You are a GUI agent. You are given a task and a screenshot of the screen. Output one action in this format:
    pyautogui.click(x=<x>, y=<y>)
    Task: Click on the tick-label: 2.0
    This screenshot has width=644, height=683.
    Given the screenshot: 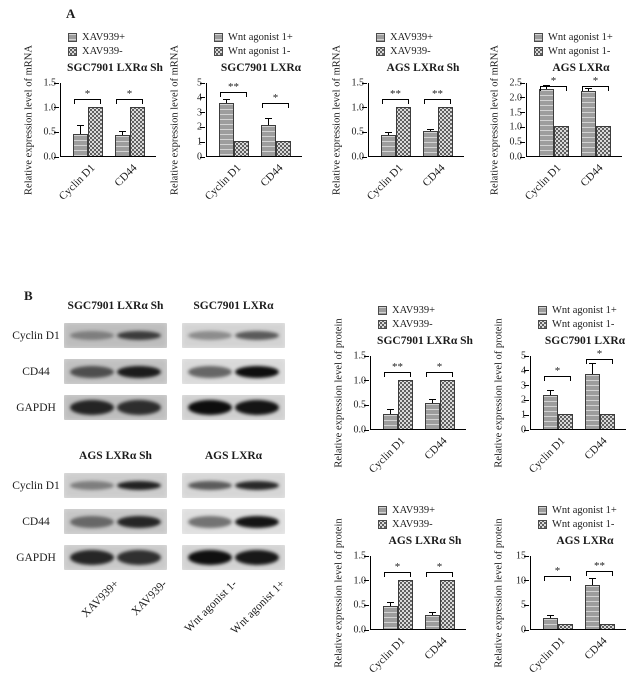 What is the action you would take?
    pyautogui.click(x=516, y=98)
    